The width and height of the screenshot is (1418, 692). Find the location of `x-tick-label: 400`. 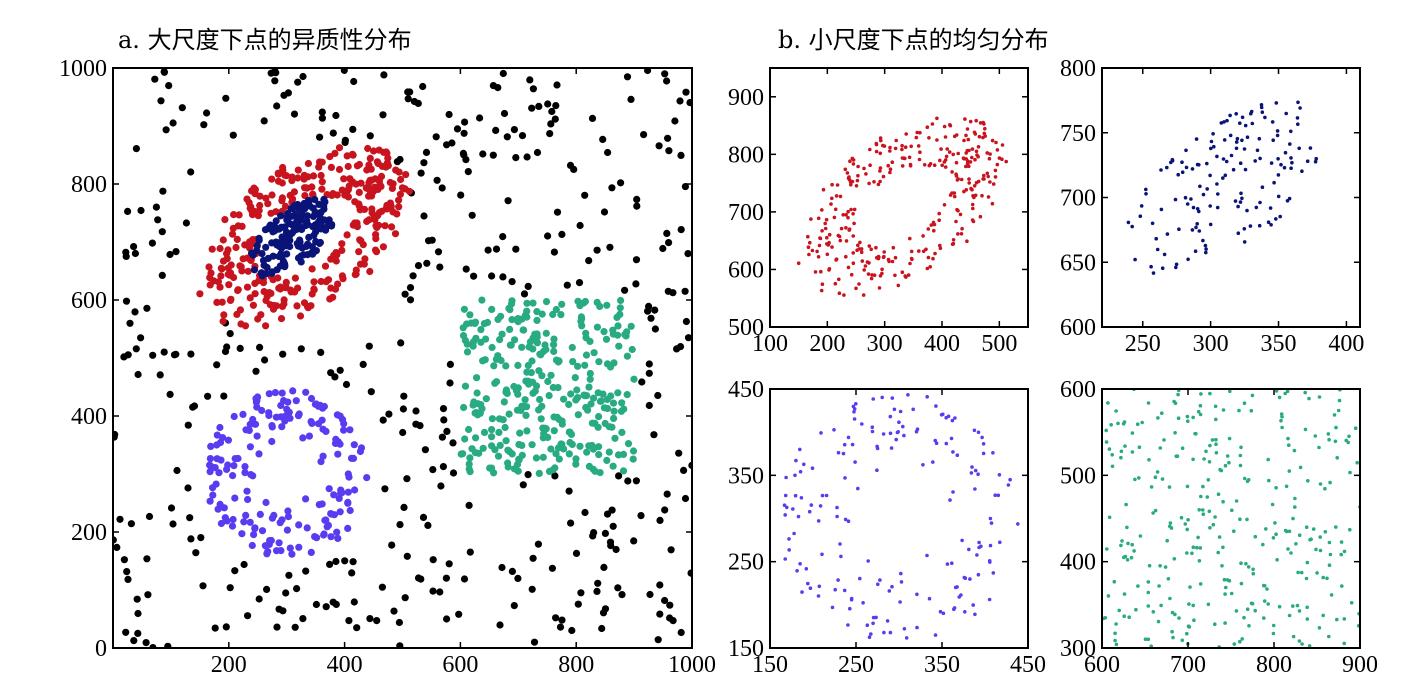

x-tick-label: 400 is located at coordinates (1346, 344).